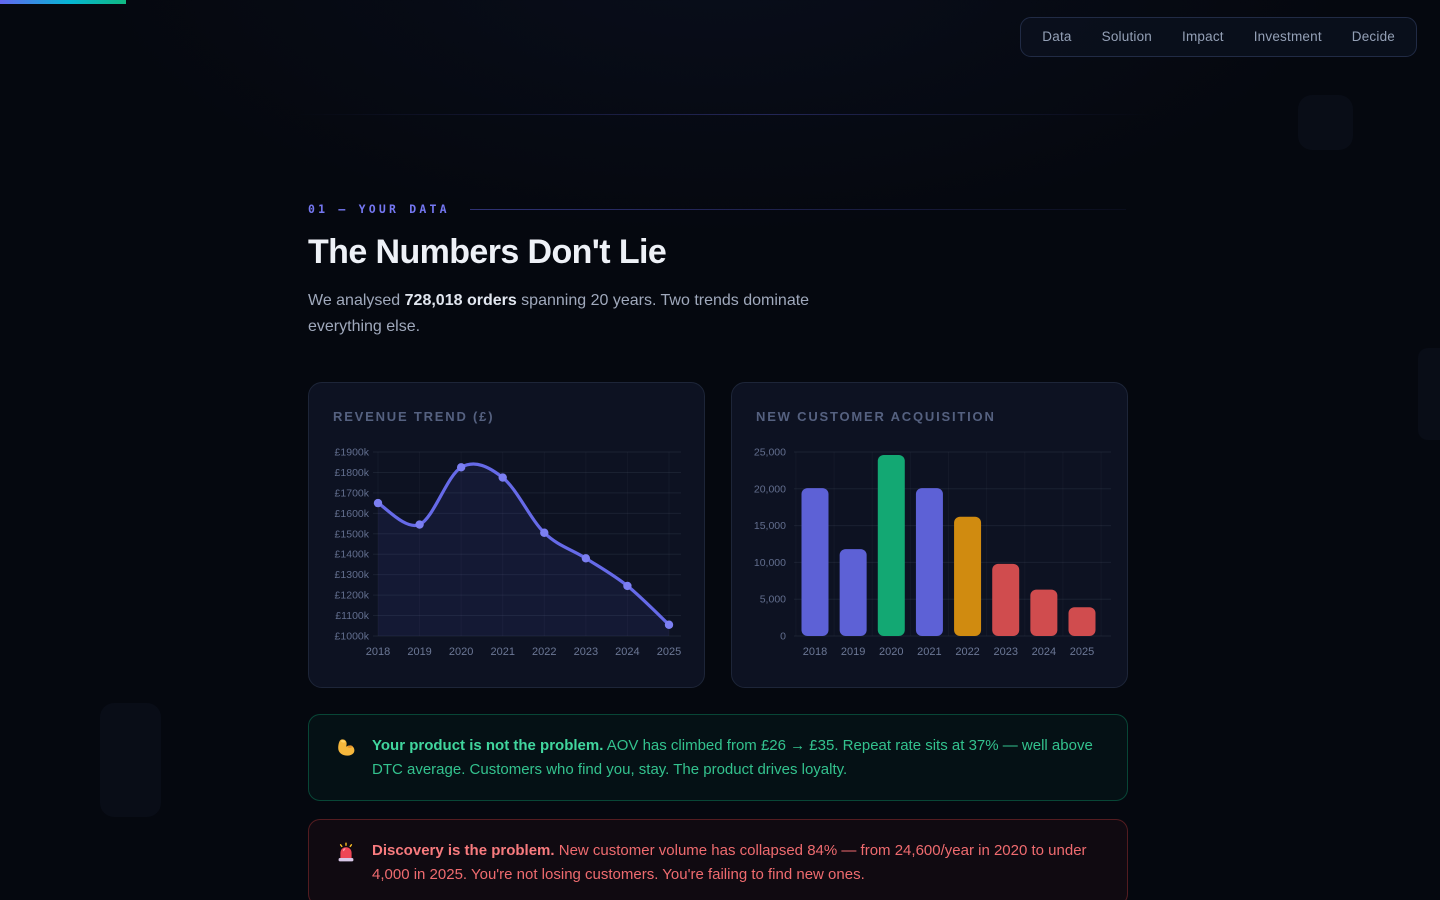  I want to click on kicker-rule, so click(797, 209).